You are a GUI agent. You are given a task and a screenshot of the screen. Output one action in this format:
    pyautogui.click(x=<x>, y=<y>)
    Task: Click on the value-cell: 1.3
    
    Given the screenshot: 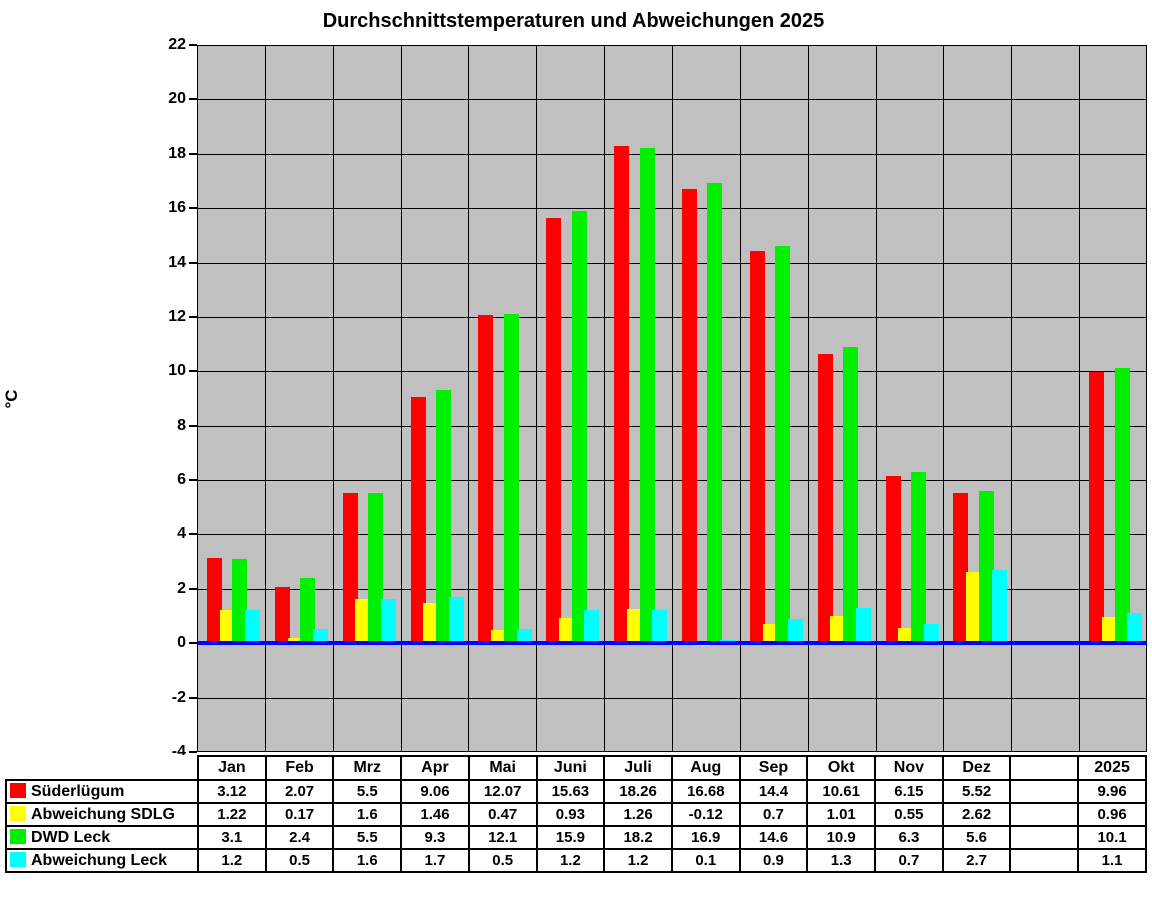 What is the action you would take?
    pyautogui.click(x=841, y=860)
    